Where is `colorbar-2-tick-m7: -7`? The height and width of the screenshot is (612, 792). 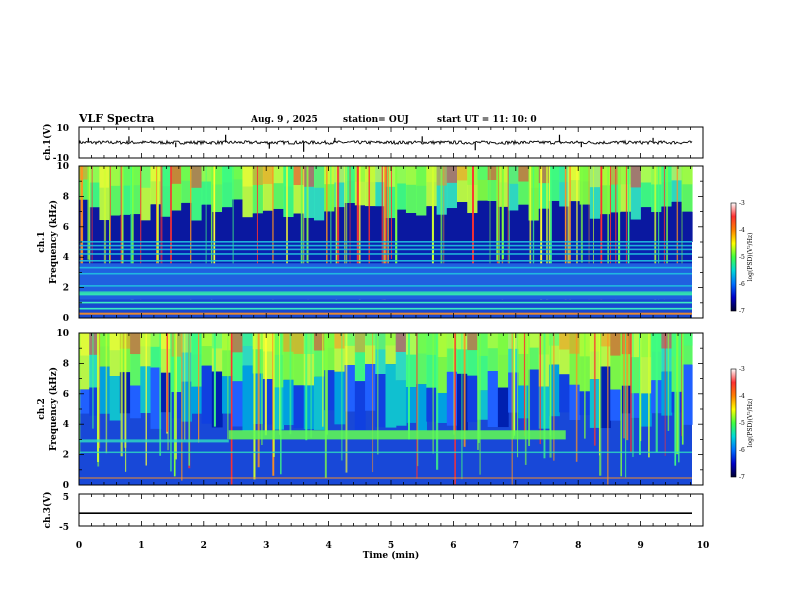
colorbar-2-tick-m7: -7 is located at coordinates (742, 477).